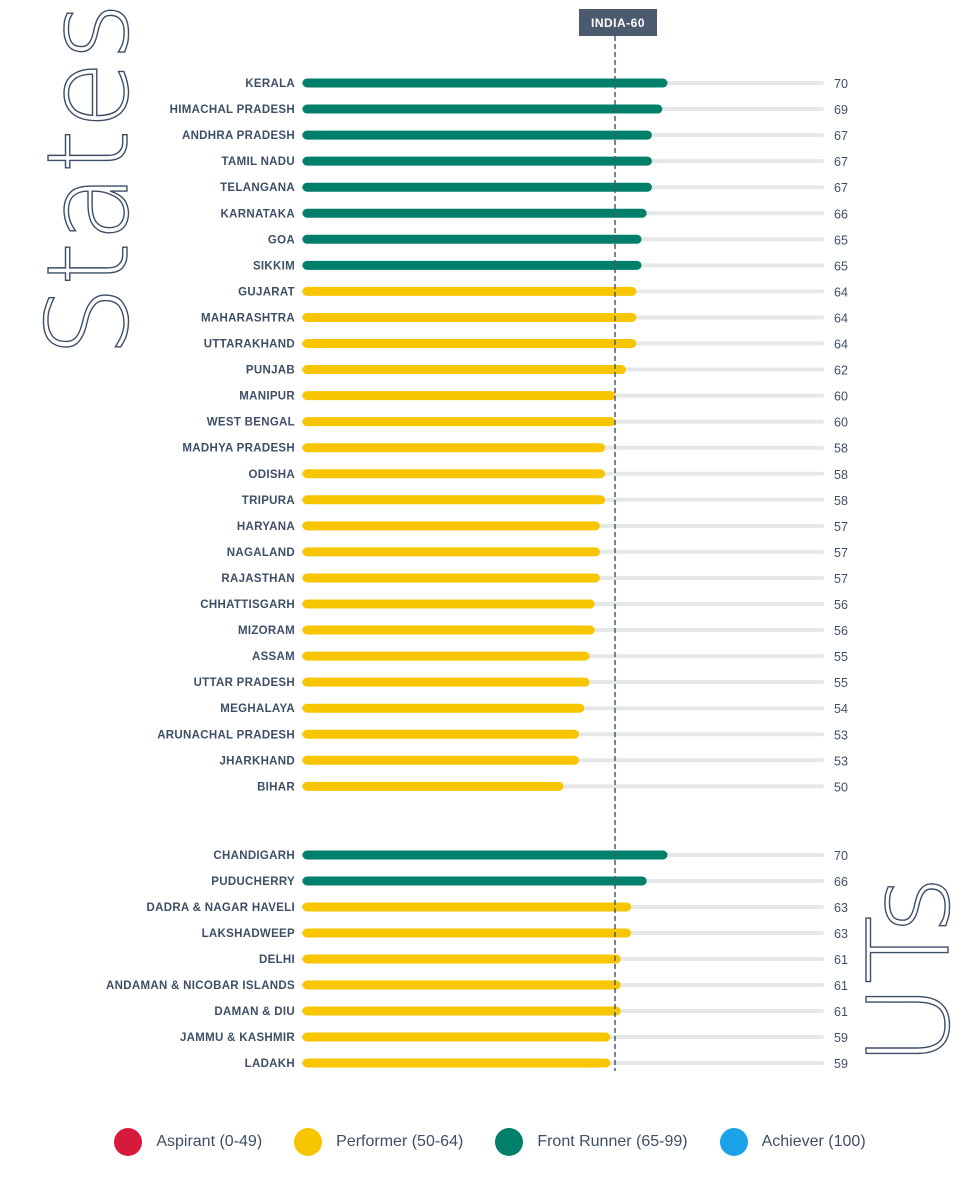 The height and width of the screenshot is (1200, 980). I want to click on legend-item-aspirant: Aspirant (0-49), so click(188, 1142).